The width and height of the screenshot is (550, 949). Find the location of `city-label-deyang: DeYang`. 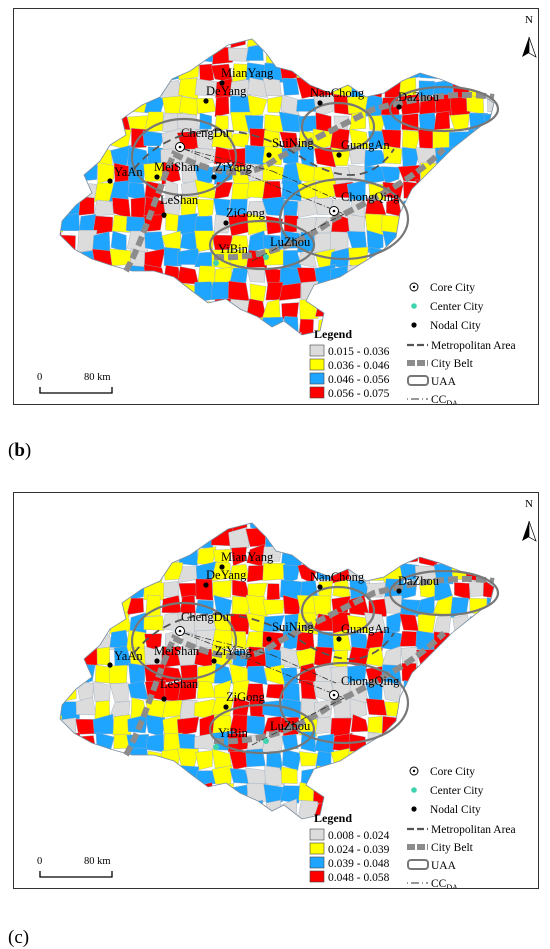

city-label-deyang: DeYang is located at coordinates (226, 91).